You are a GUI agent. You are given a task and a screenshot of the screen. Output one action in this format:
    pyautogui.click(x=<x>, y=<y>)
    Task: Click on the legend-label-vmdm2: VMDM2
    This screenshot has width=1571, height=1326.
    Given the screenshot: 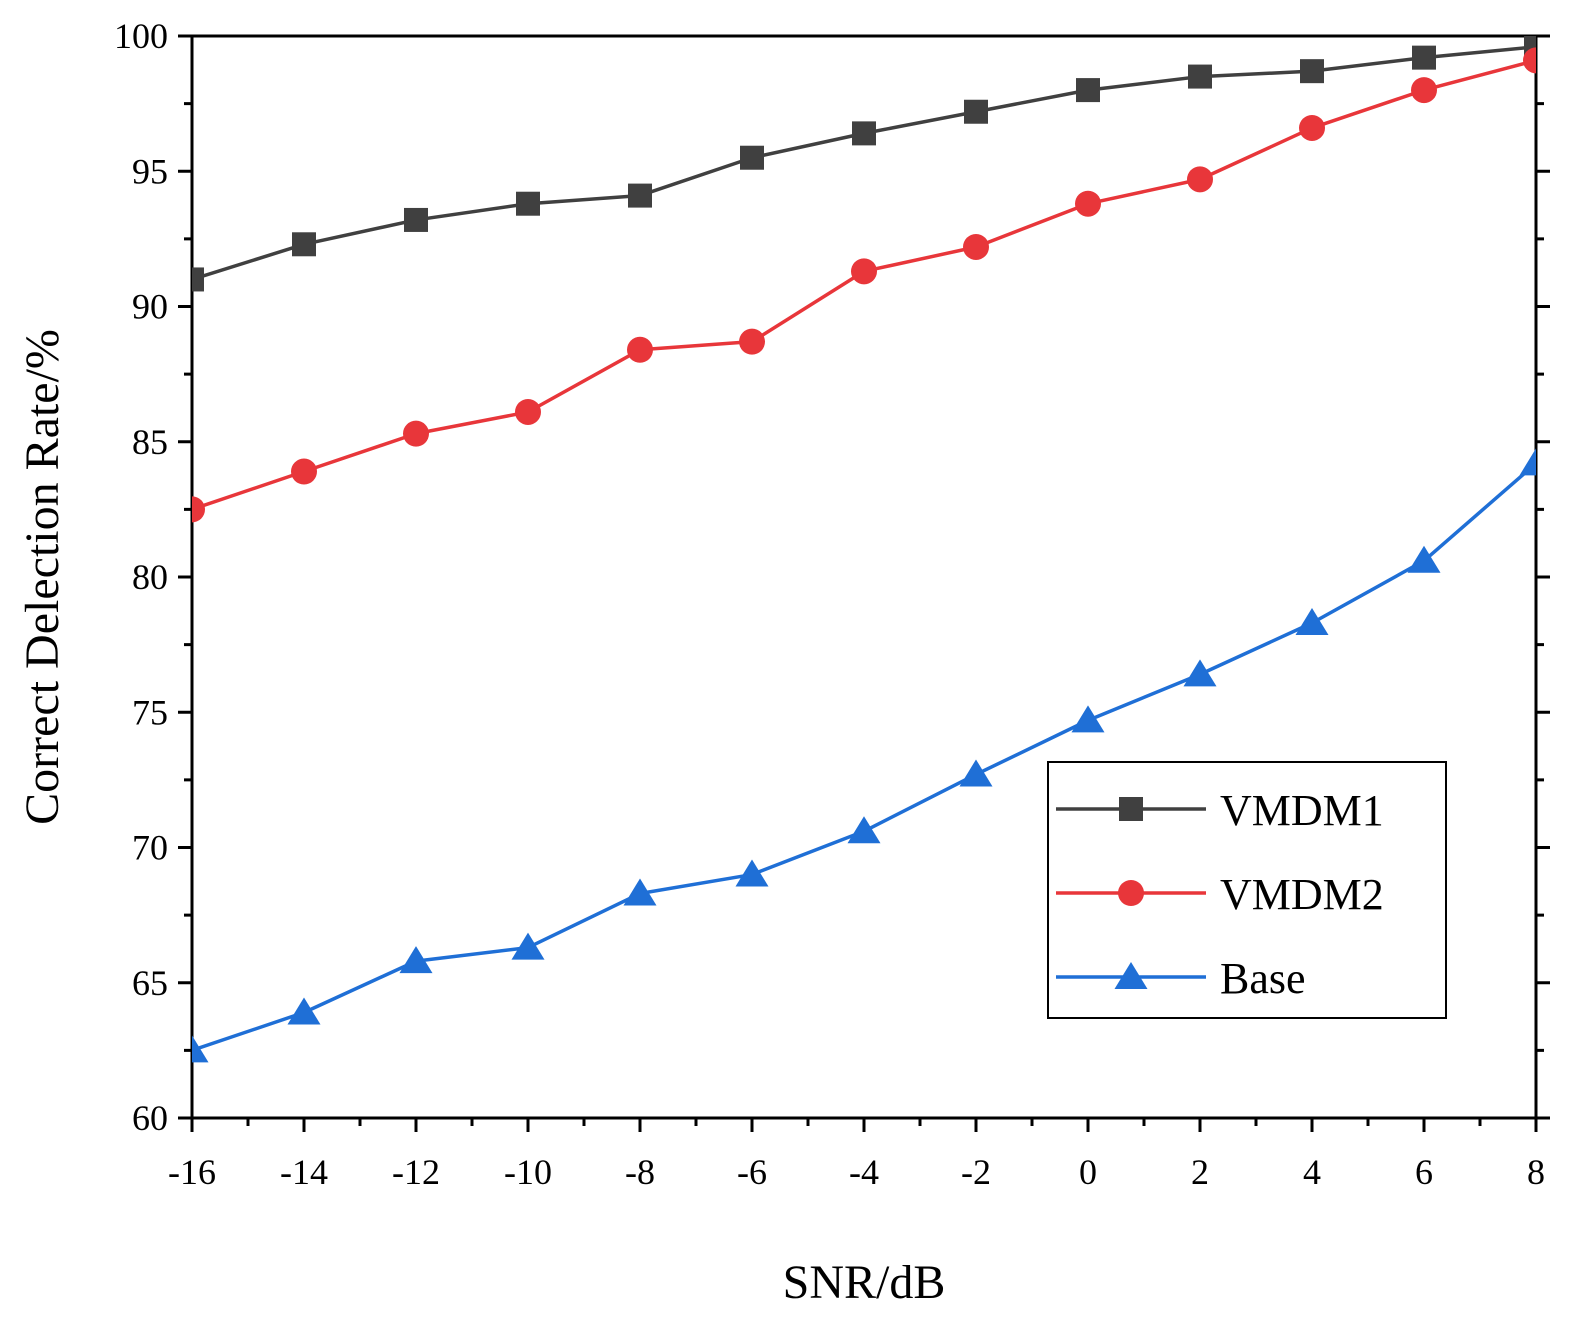 What is the action you would take?
    pyautogui.click(x=1302, y=894)
    